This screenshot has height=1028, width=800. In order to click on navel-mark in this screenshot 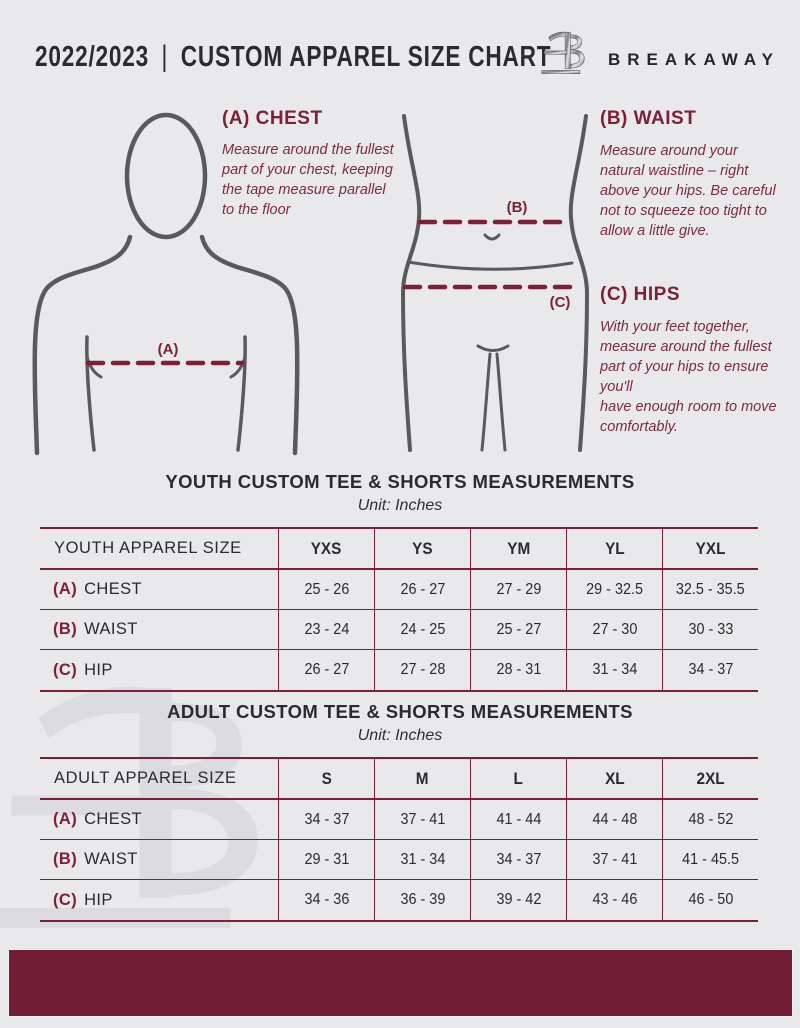, I will do `click(492, 237)`.